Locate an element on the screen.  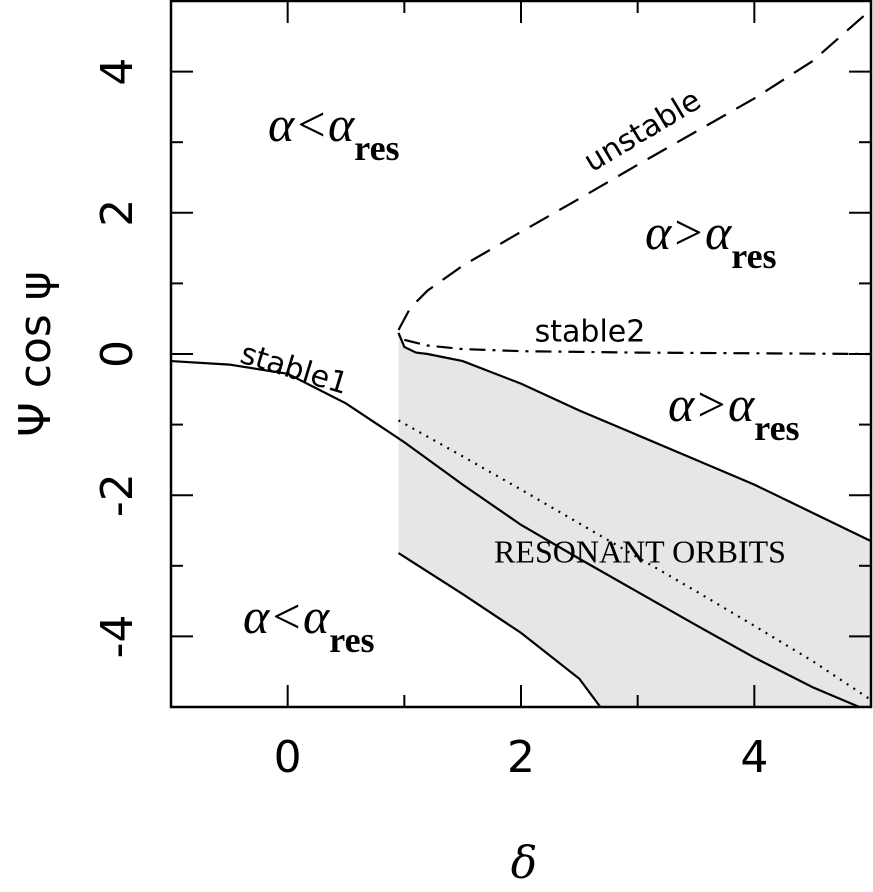
curve-label: stable2 is located at coordinates (590, 332).